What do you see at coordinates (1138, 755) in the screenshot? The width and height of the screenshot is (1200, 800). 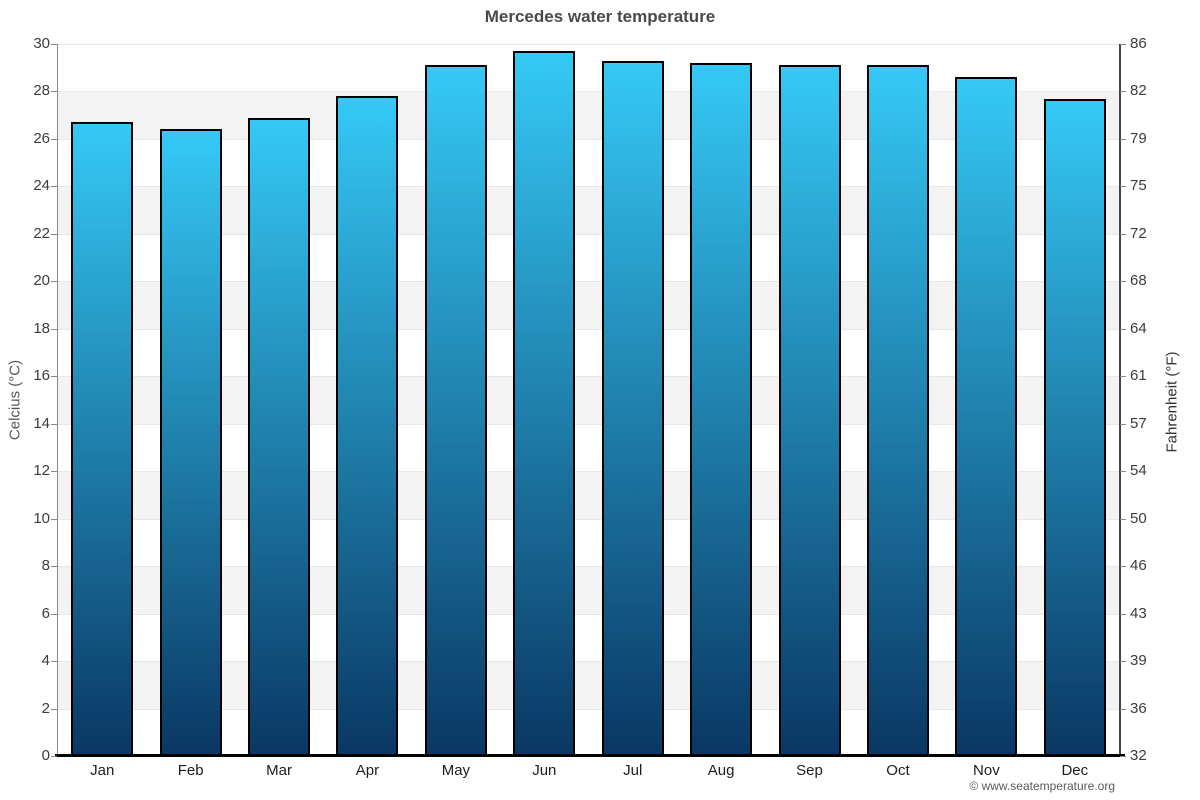 I see `ytick-fahrenheit-32: 32` at bounding box center [1138, 755].